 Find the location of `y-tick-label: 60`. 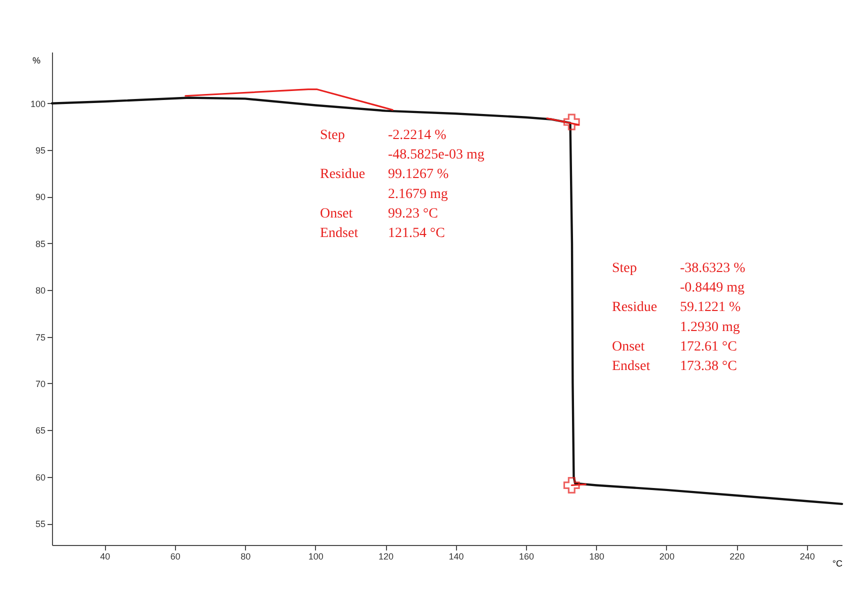

y-tick-label: 60 is located at coordinates (40, 477).